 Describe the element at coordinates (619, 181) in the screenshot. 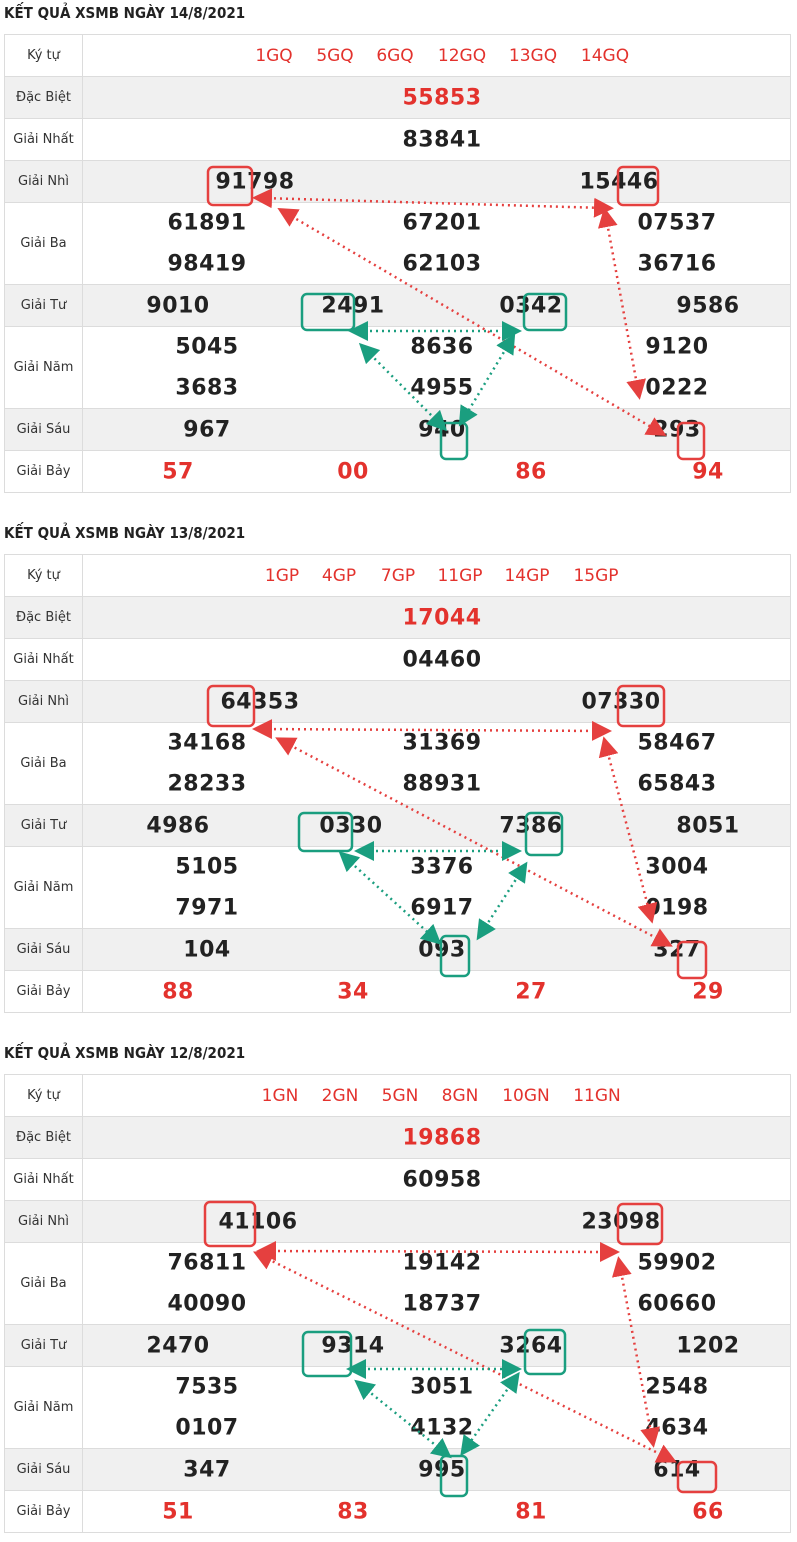

I see `second-prize: 15446` at that location.